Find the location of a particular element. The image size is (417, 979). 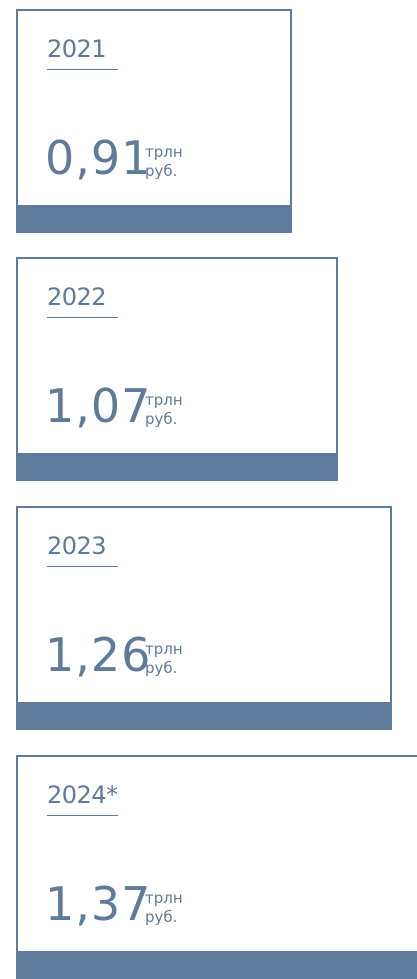

value-label: 1,26 is located at coordinates (98, 655).